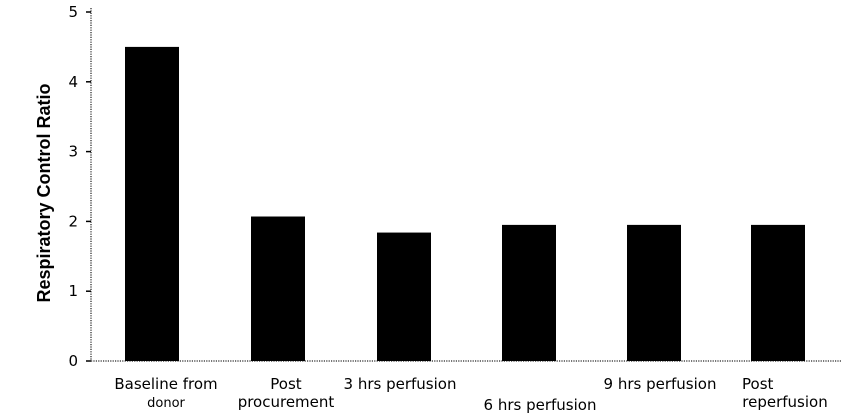 This screenshot has height=419, width=843. I want to click on x-tick-label: 3 hrs perfusion, so click(400, 384).